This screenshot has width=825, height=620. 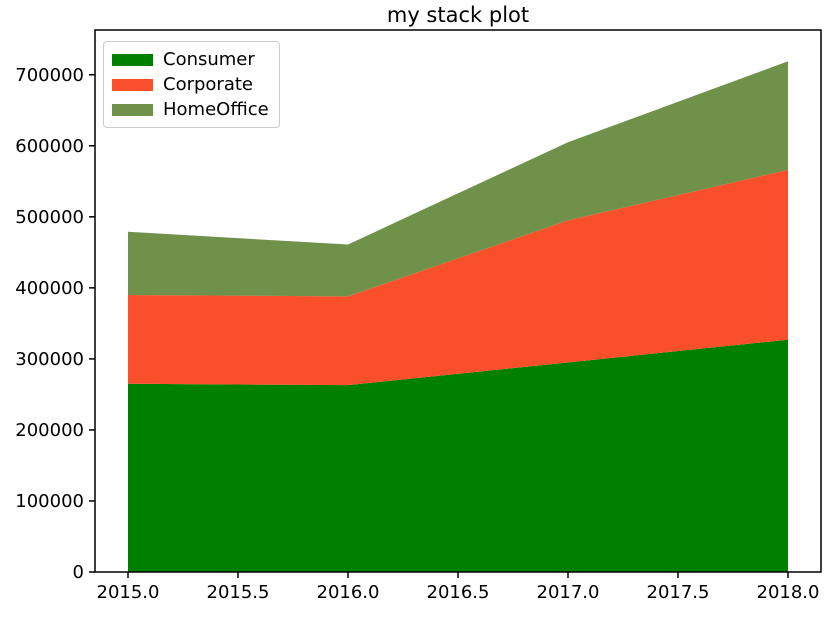 I want to click on homeoffice-swatch-icon, so click(x=132, y=109).